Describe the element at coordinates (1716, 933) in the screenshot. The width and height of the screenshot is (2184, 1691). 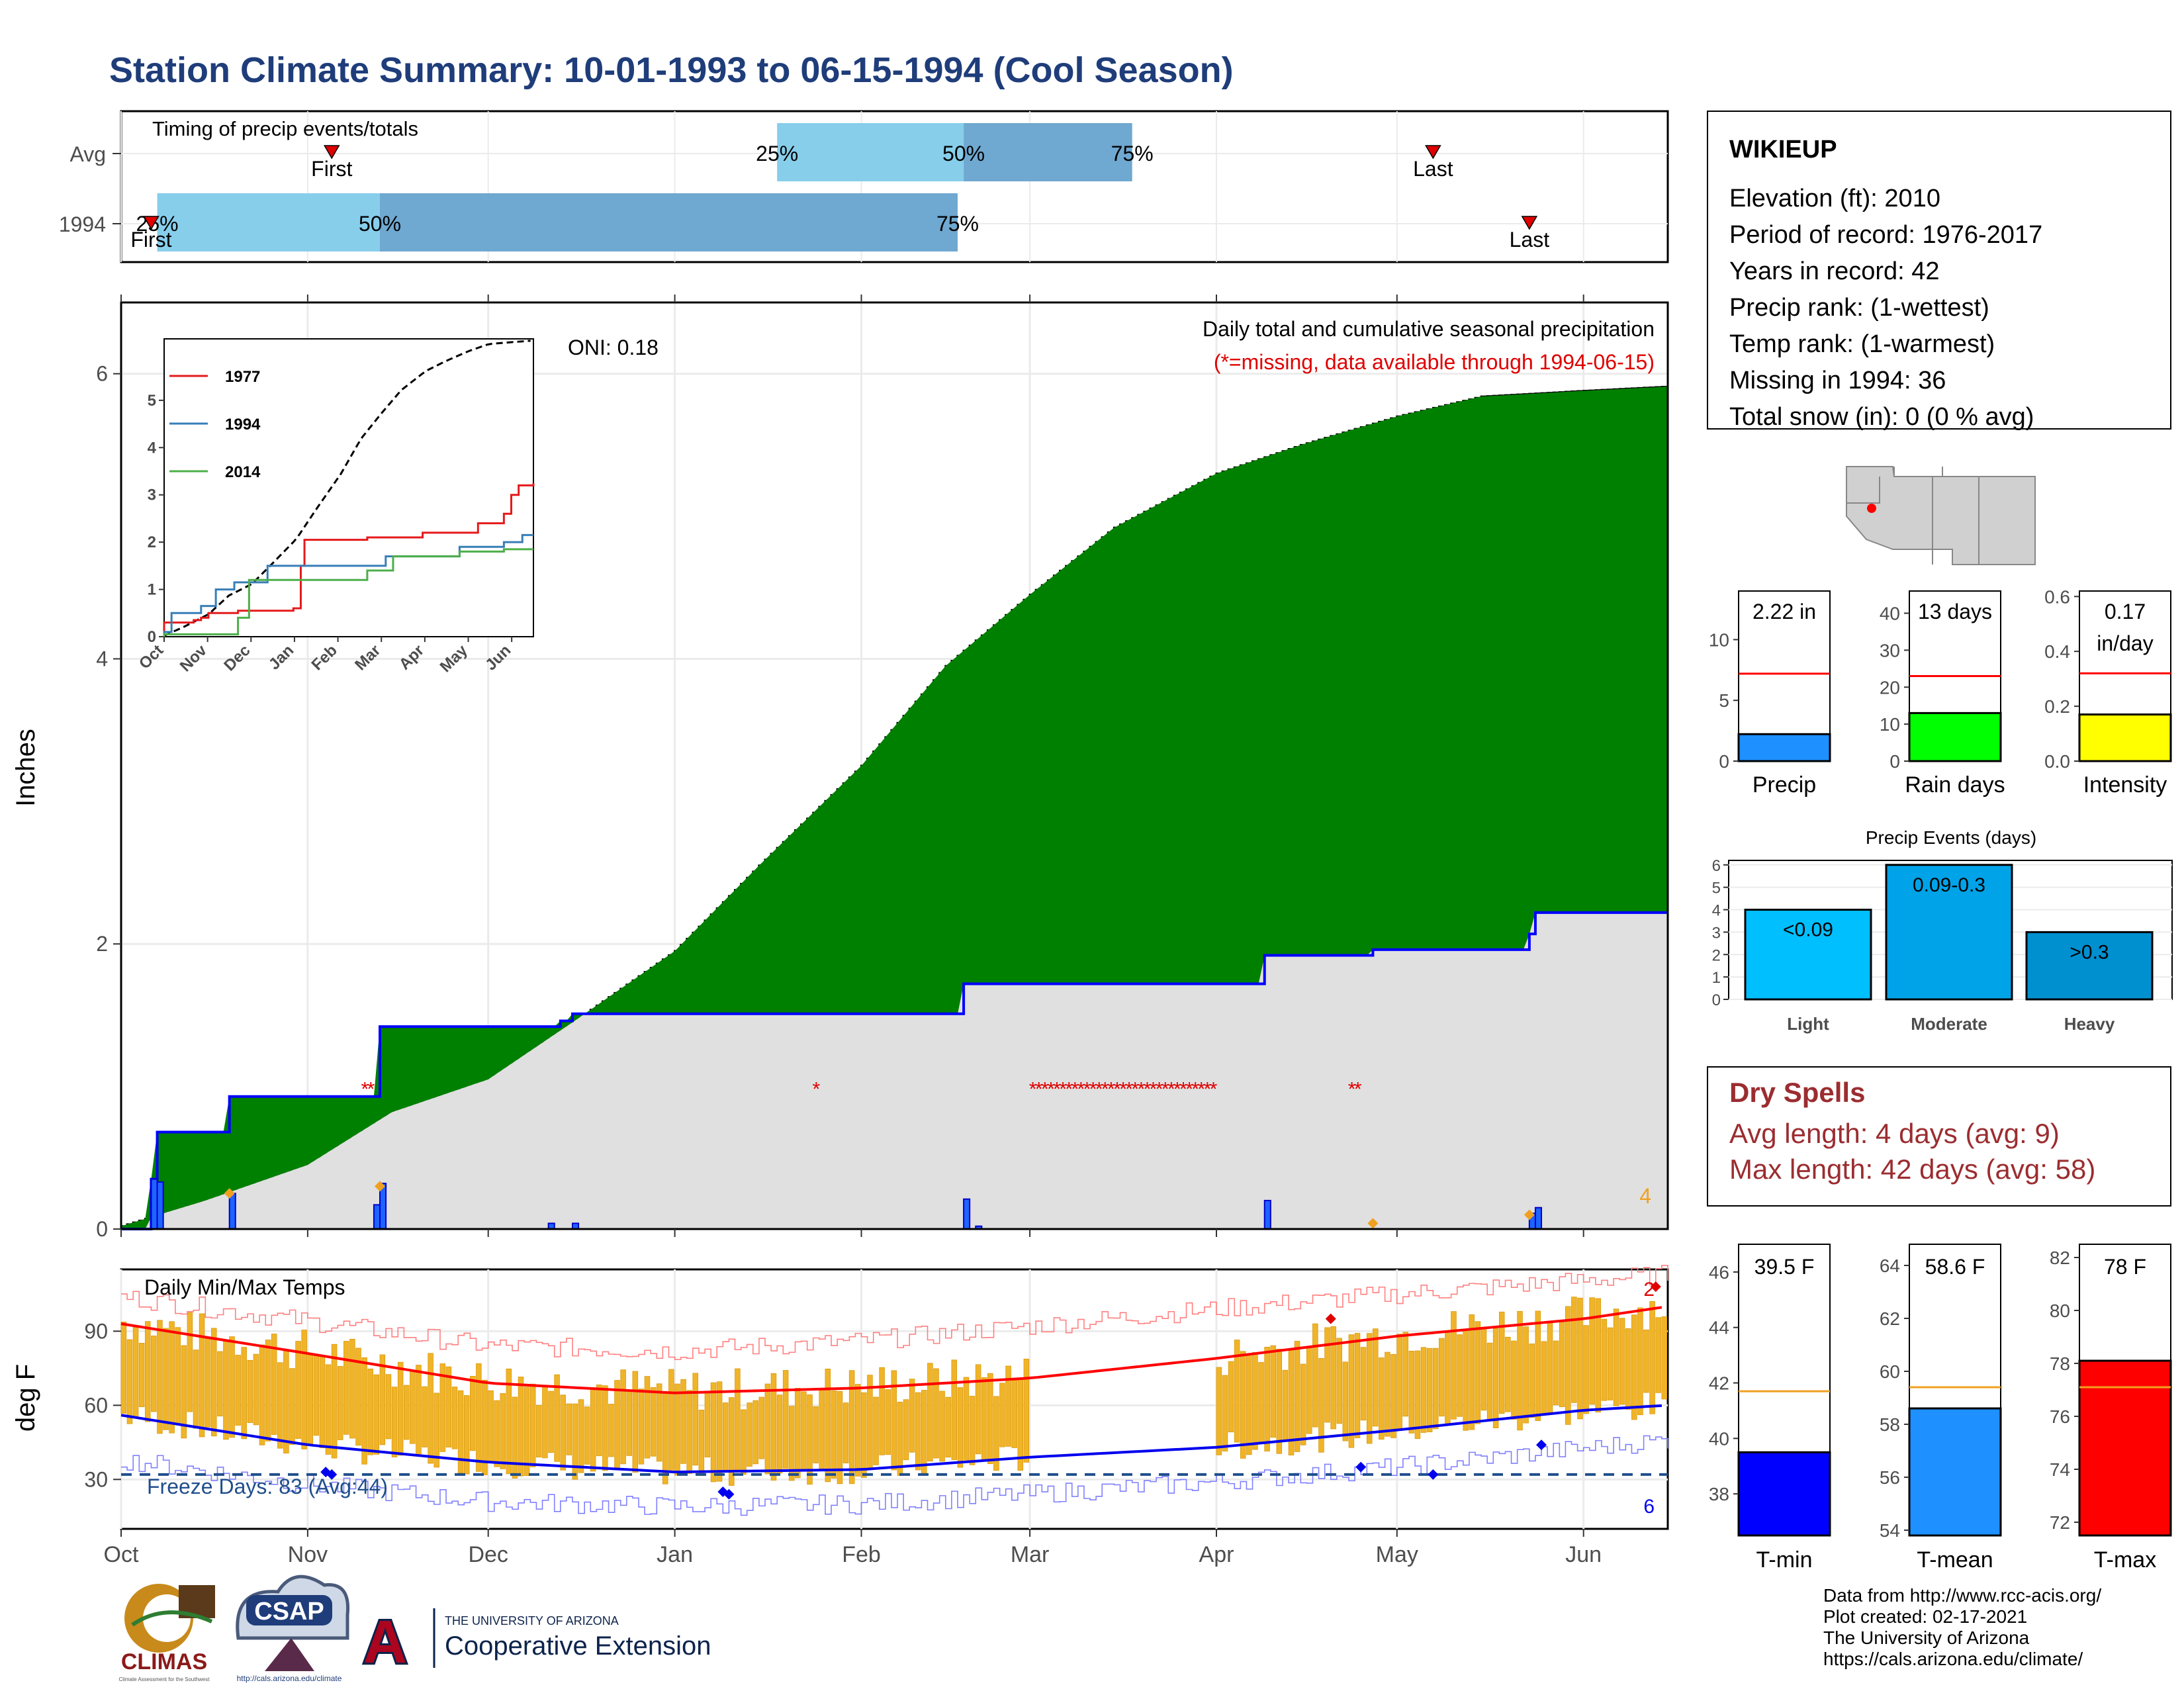
I see `events-tick-label: 3` at that location.